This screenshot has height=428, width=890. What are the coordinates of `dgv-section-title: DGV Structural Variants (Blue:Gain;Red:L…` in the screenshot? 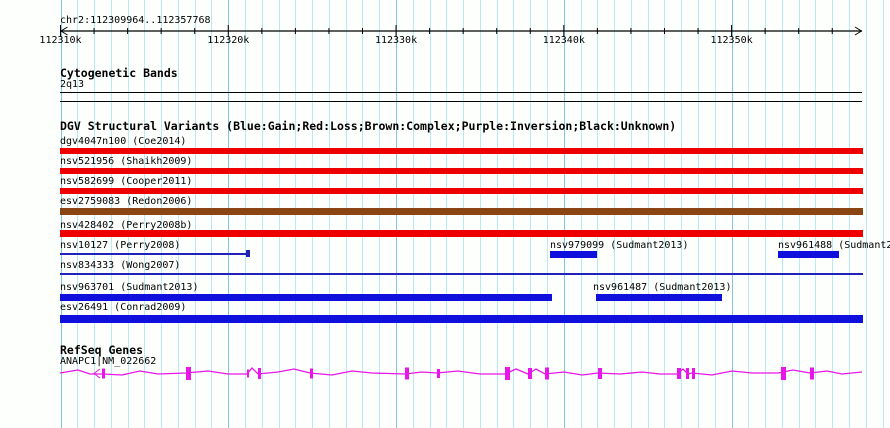 It's located at (368, 126).